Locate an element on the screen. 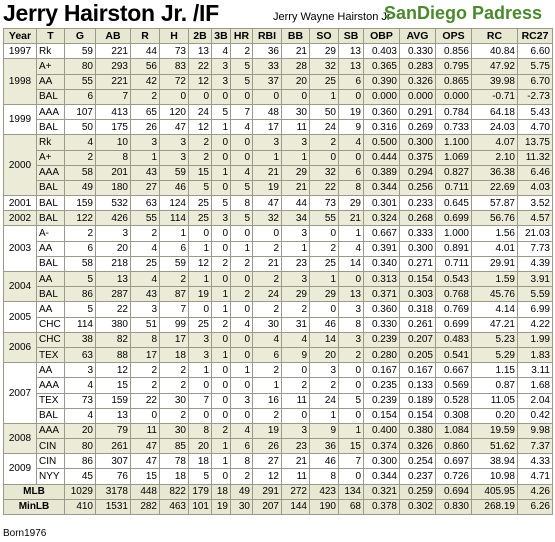 The width and height of the screenshot is (555, 542). level-cell: A- is located at coordinates (50, 233).